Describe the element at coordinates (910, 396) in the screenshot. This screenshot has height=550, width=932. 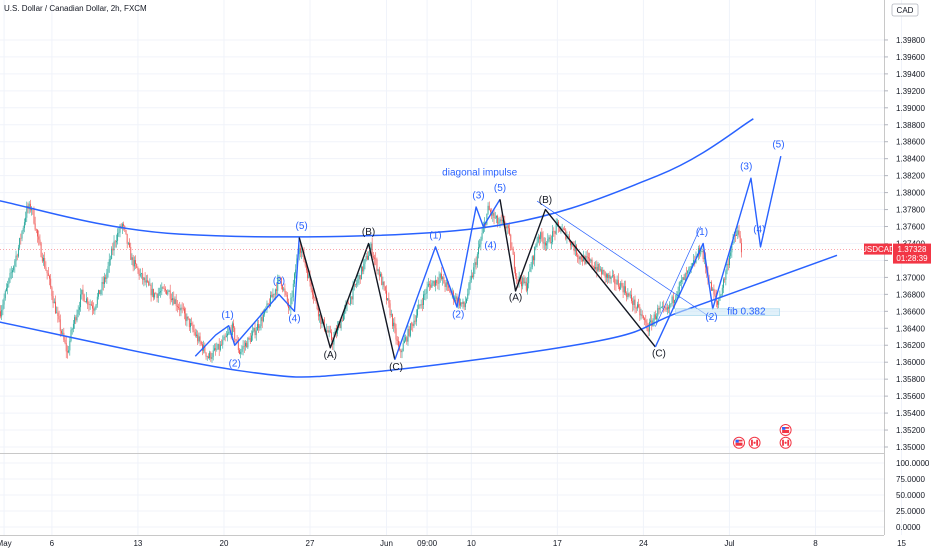
I see `price-tick-label: 1.35600` at that location.